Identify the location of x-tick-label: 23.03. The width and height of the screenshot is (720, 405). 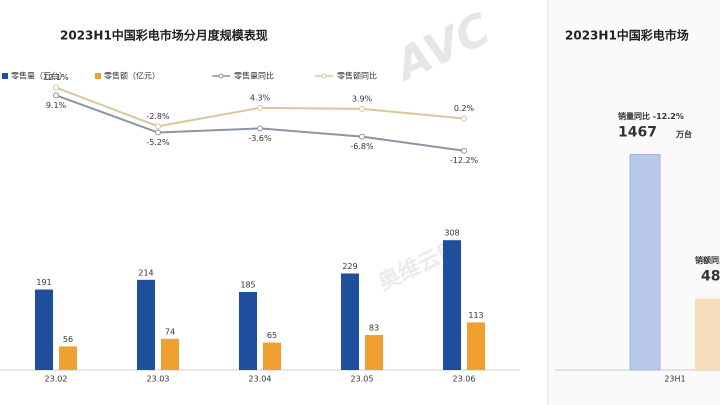
(158, 379).